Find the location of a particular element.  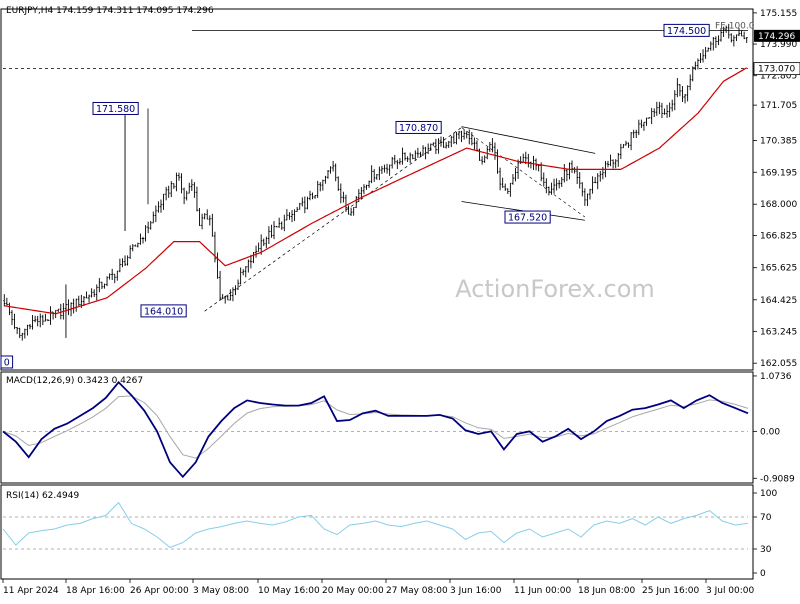

last-price-tag-box is located at coordinates (777, 35).